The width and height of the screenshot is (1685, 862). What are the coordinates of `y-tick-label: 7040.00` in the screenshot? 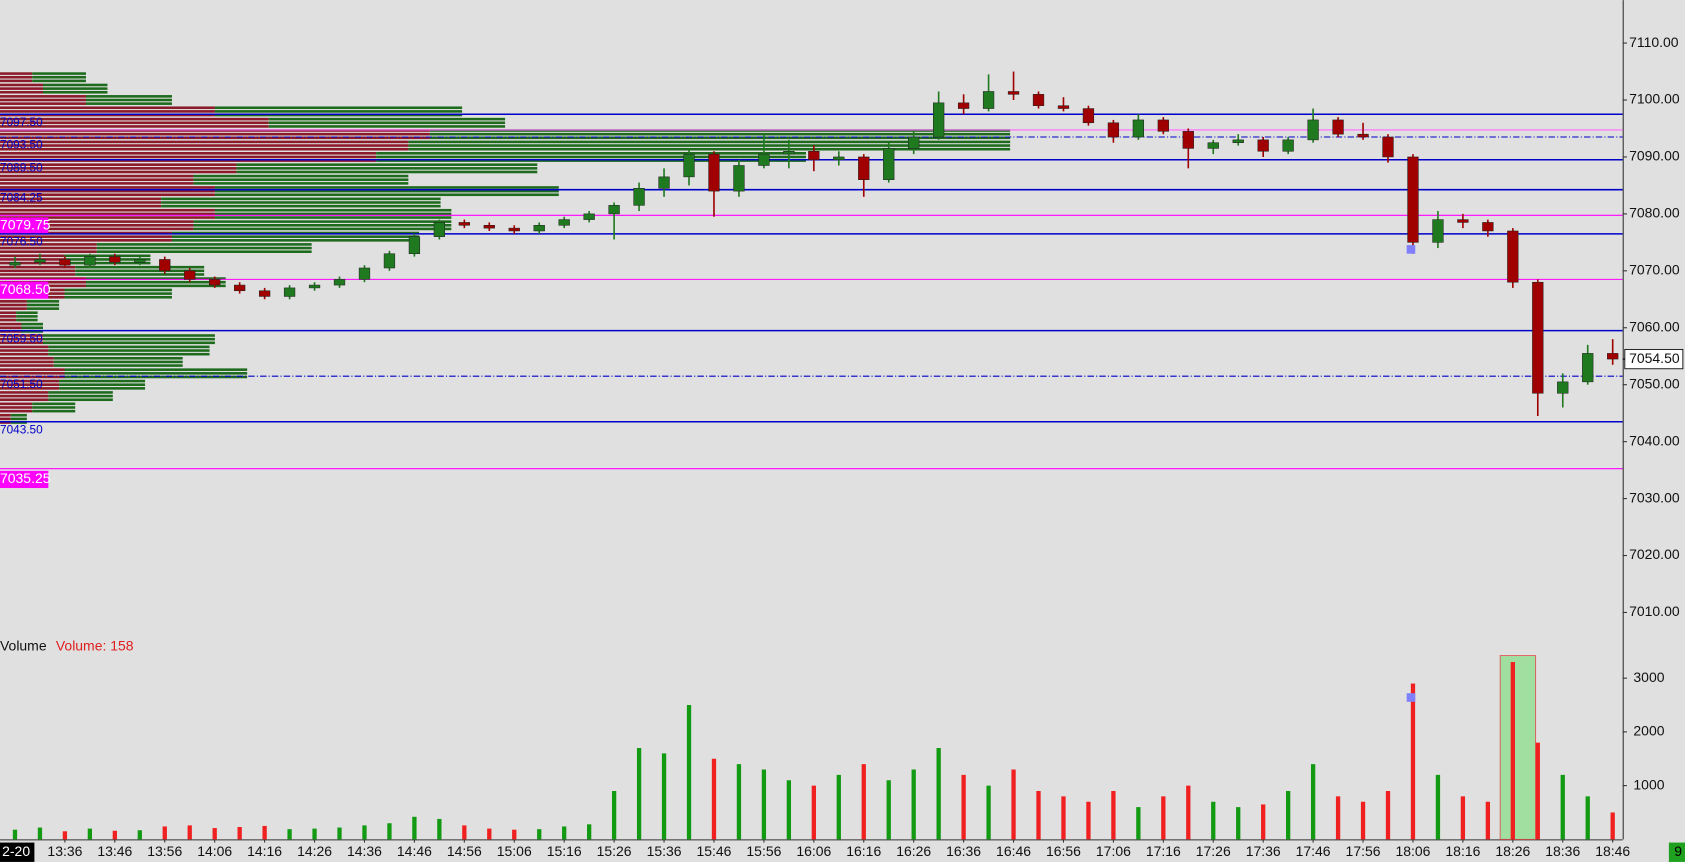 It's located at (1654, 440).